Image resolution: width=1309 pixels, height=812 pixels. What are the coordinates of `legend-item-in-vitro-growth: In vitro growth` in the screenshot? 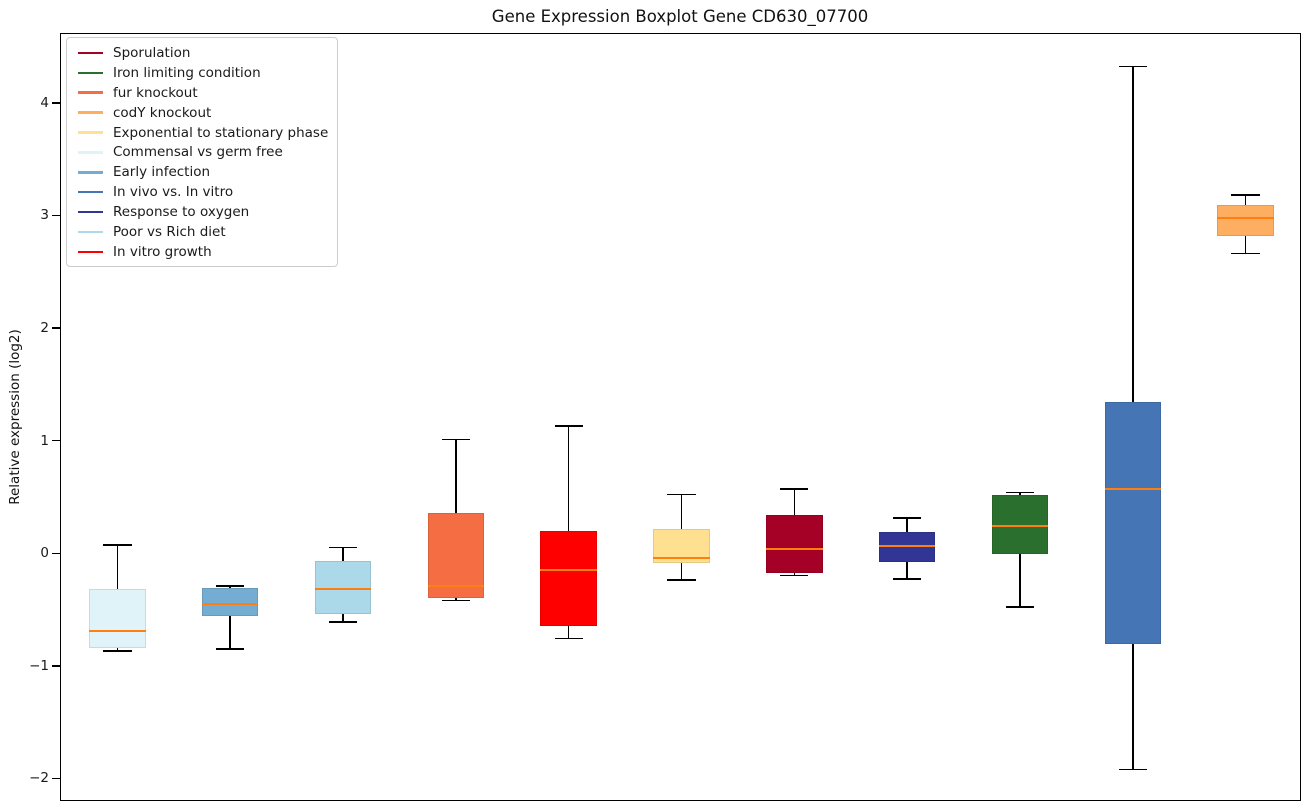 It's located at (207, 252).